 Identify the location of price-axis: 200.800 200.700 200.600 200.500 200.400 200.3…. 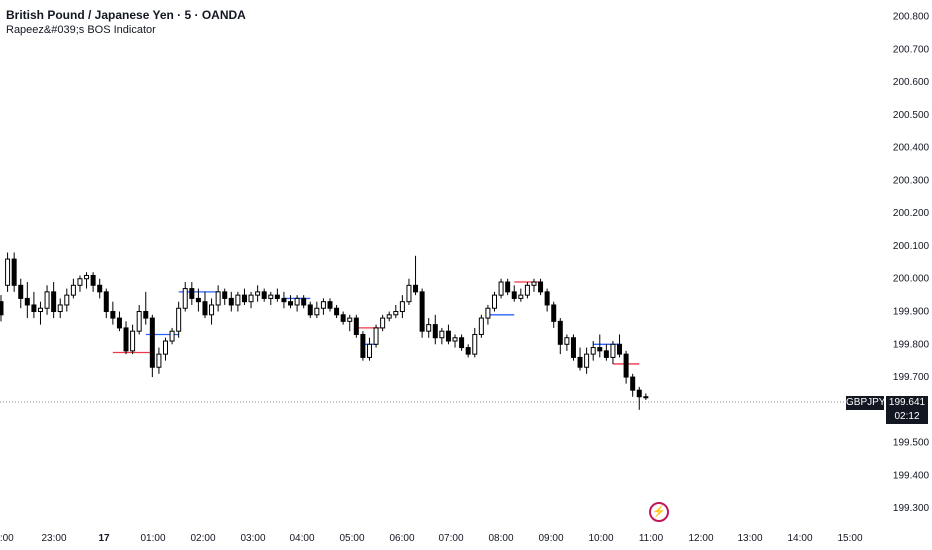
(911, 263).